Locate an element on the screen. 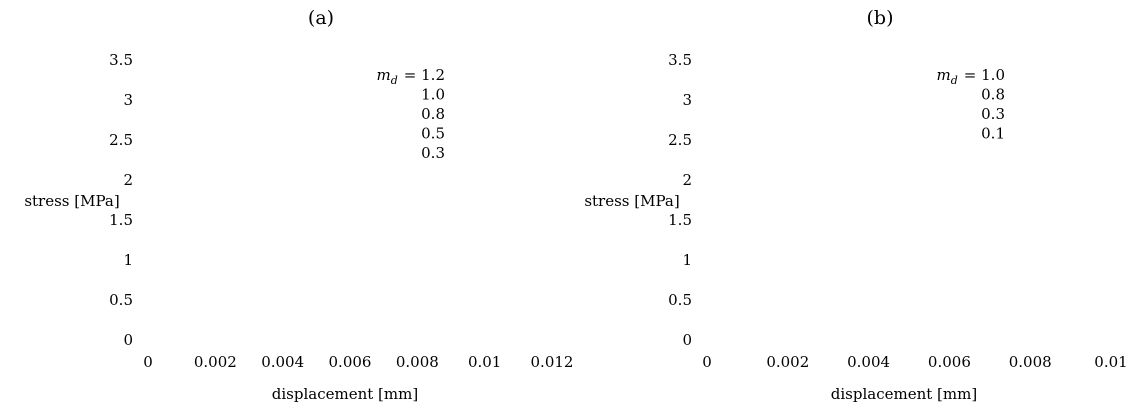  x-tick-label: 0.012 is located at coordinates (552, 362).